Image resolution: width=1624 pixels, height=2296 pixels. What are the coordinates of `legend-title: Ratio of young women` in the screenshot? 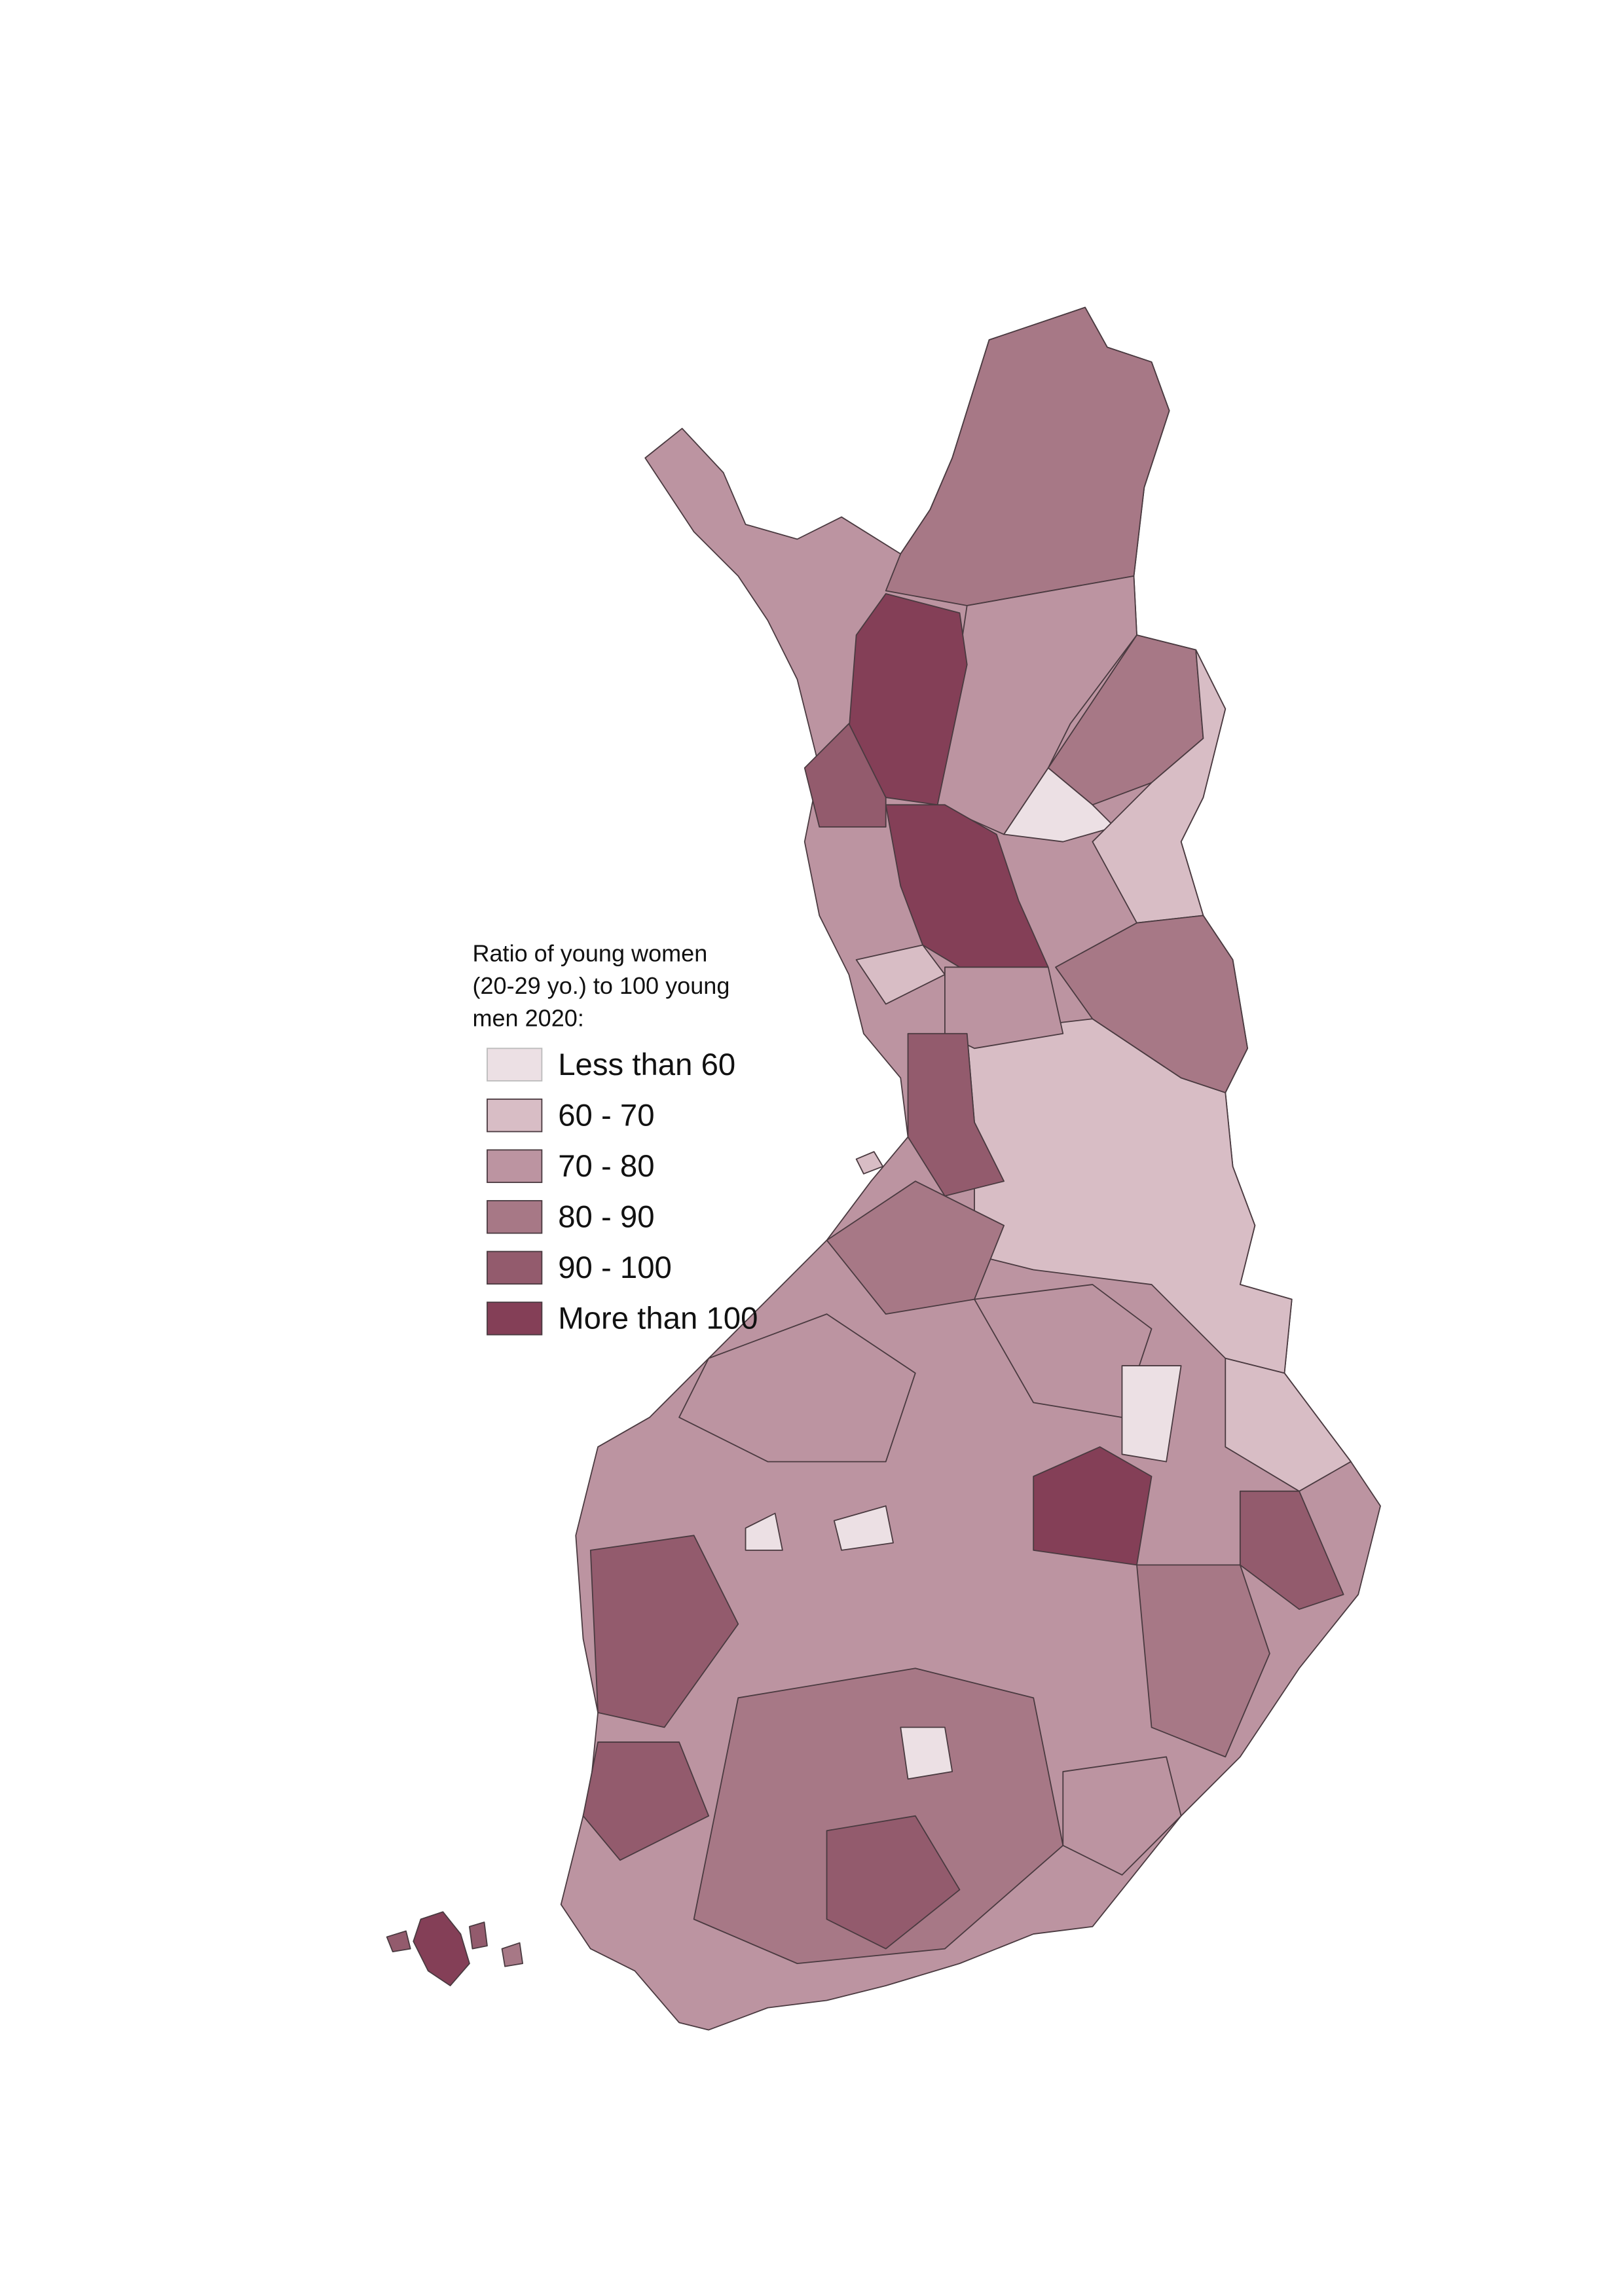 It's located at (589, 952).